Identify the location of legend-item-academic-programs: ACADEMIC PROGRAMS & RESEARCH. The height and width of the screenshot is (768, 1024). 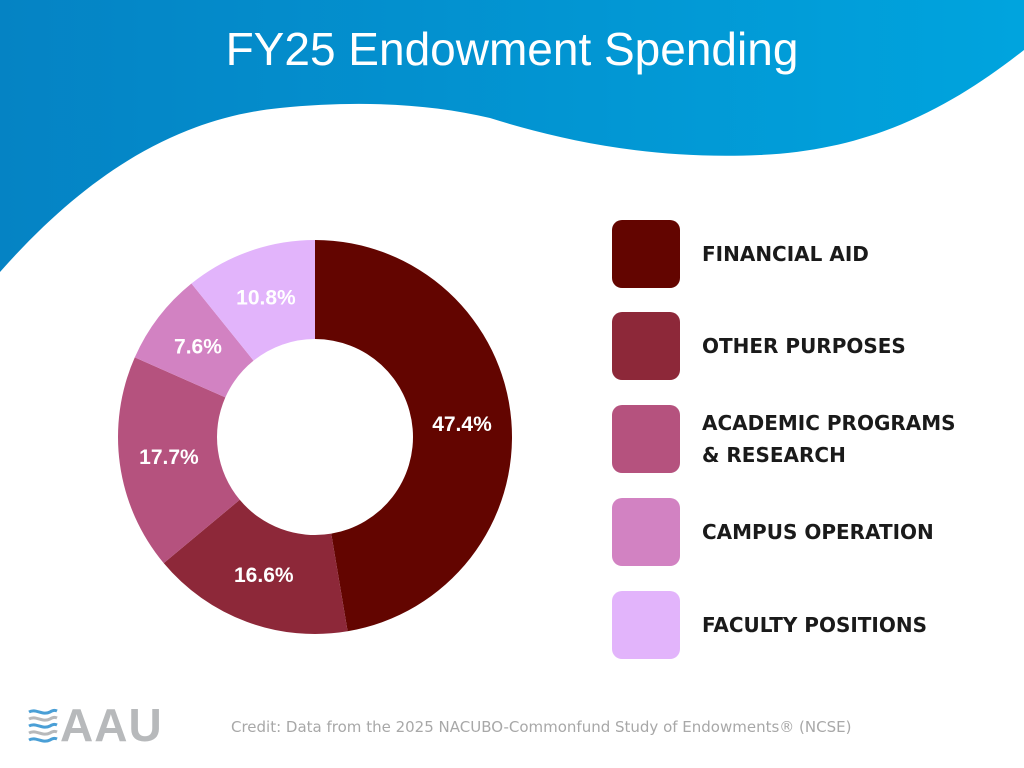
(812, 439).